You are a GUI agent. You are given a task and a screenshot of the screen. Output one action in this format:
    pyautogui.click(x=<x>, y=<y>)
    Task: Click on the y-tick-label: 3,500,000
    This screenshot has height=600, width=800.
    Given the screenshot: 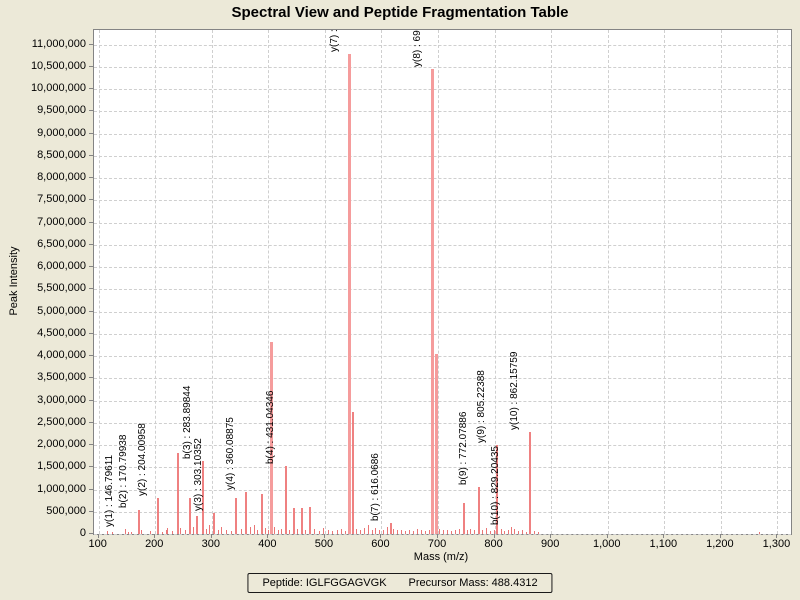 What is the action you would take?
    pyautogui.click(x=61, y=377)
    